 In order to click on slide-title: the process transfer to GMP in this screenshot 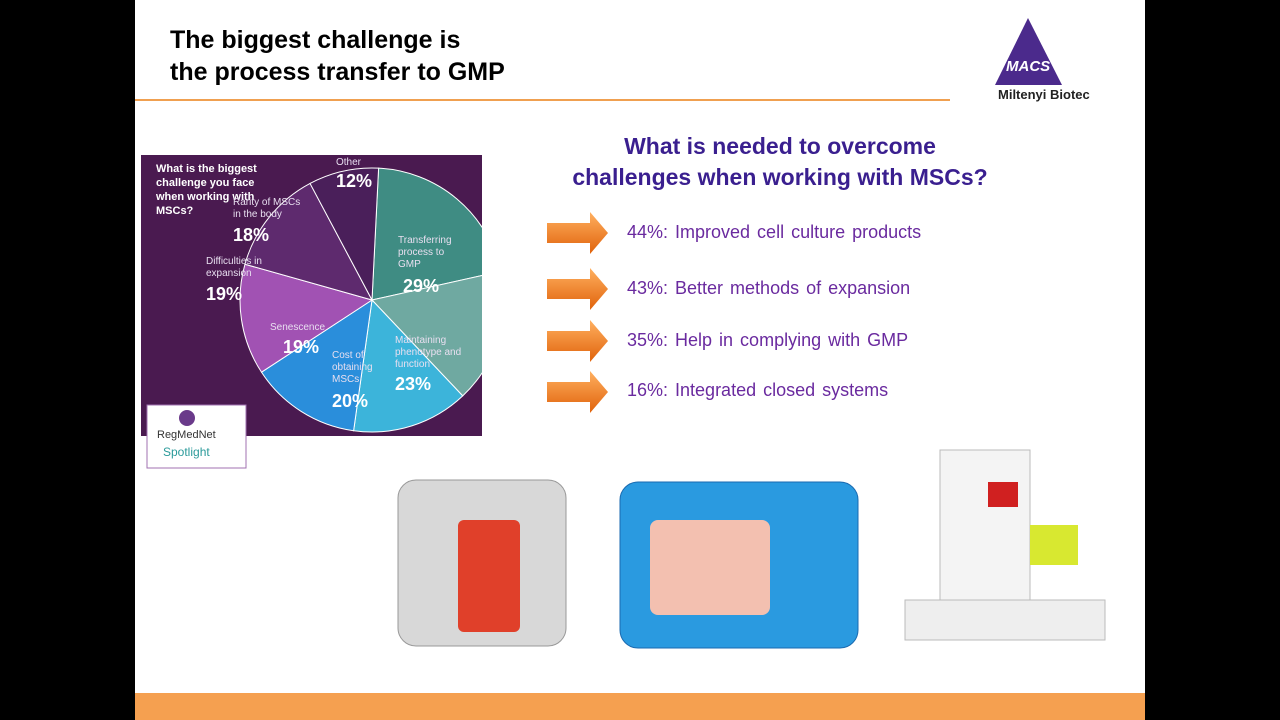, I will do `click(337, 72)`.